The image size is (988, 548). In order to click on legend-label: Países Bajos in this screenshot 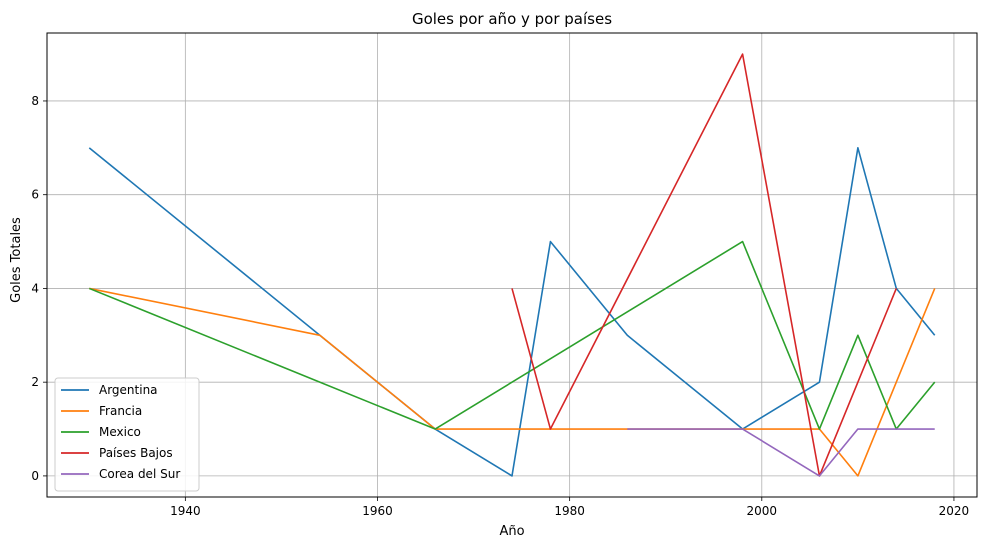, I will do `click(136, 453)`.